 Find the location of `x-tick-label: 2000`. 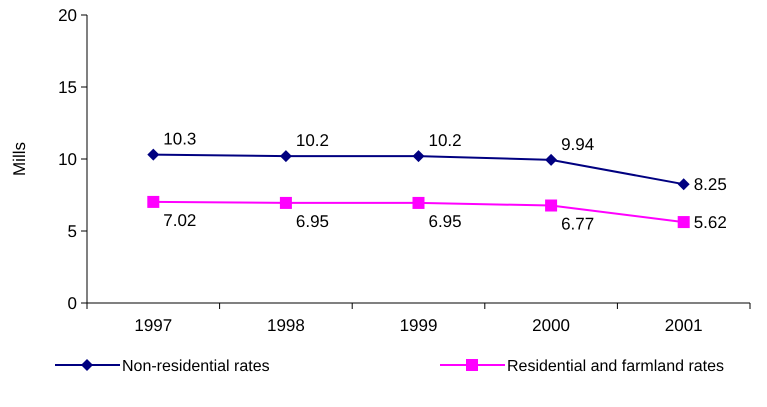

x-tick-label: 2000 is located at coordinates (551, 325).